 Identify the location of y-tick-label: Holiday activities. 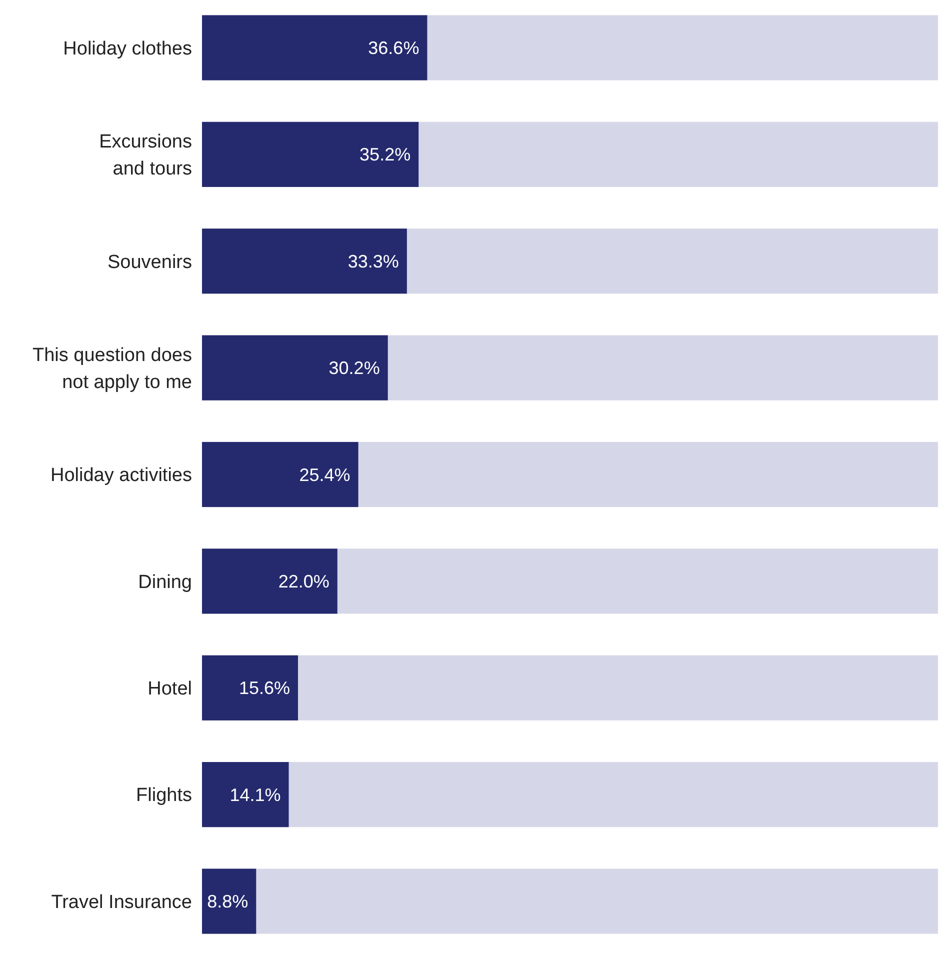
(121, 475).